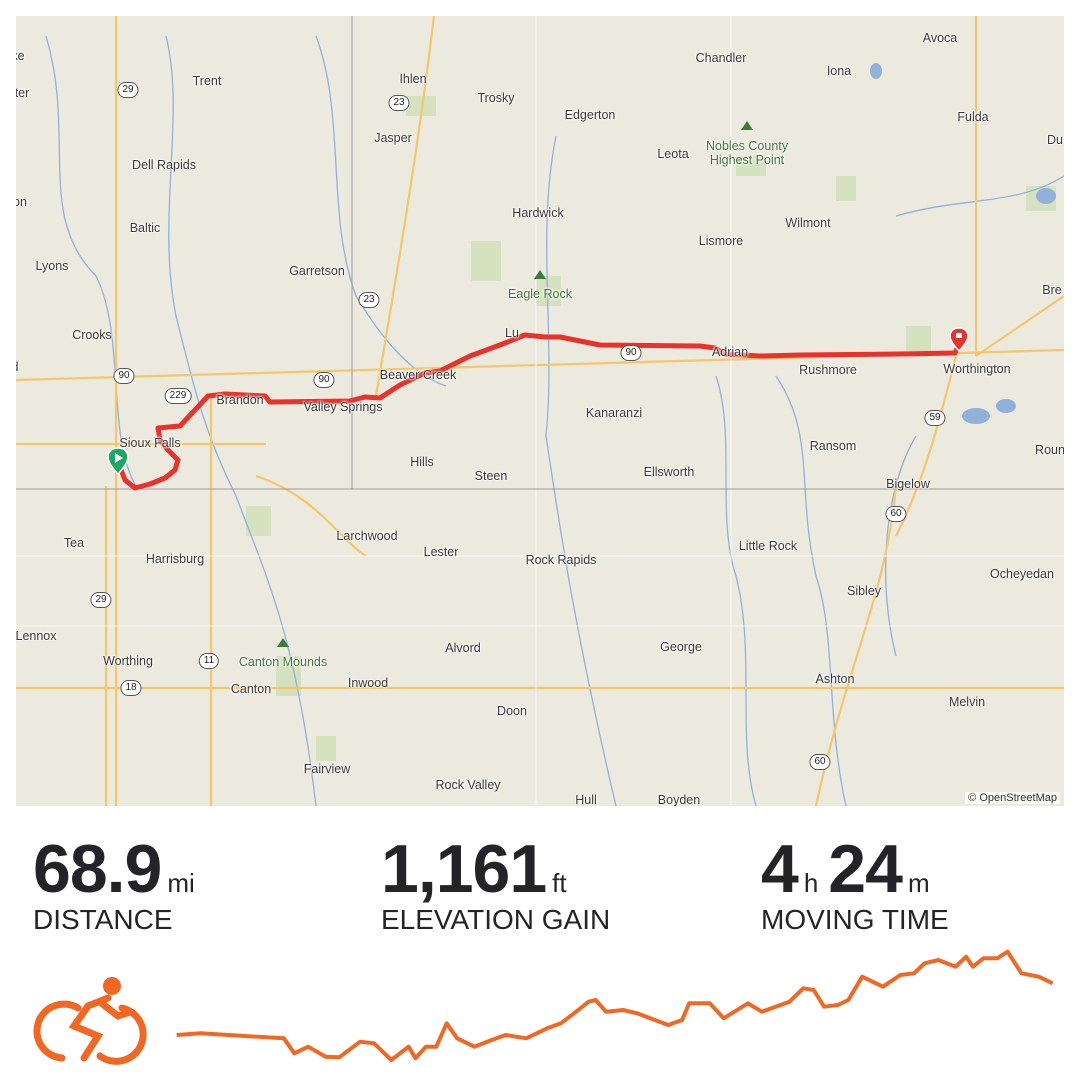 The image size is (1080, 1080). I want to click on peak-label: Nobles County Highest Point, so click(747, 153).